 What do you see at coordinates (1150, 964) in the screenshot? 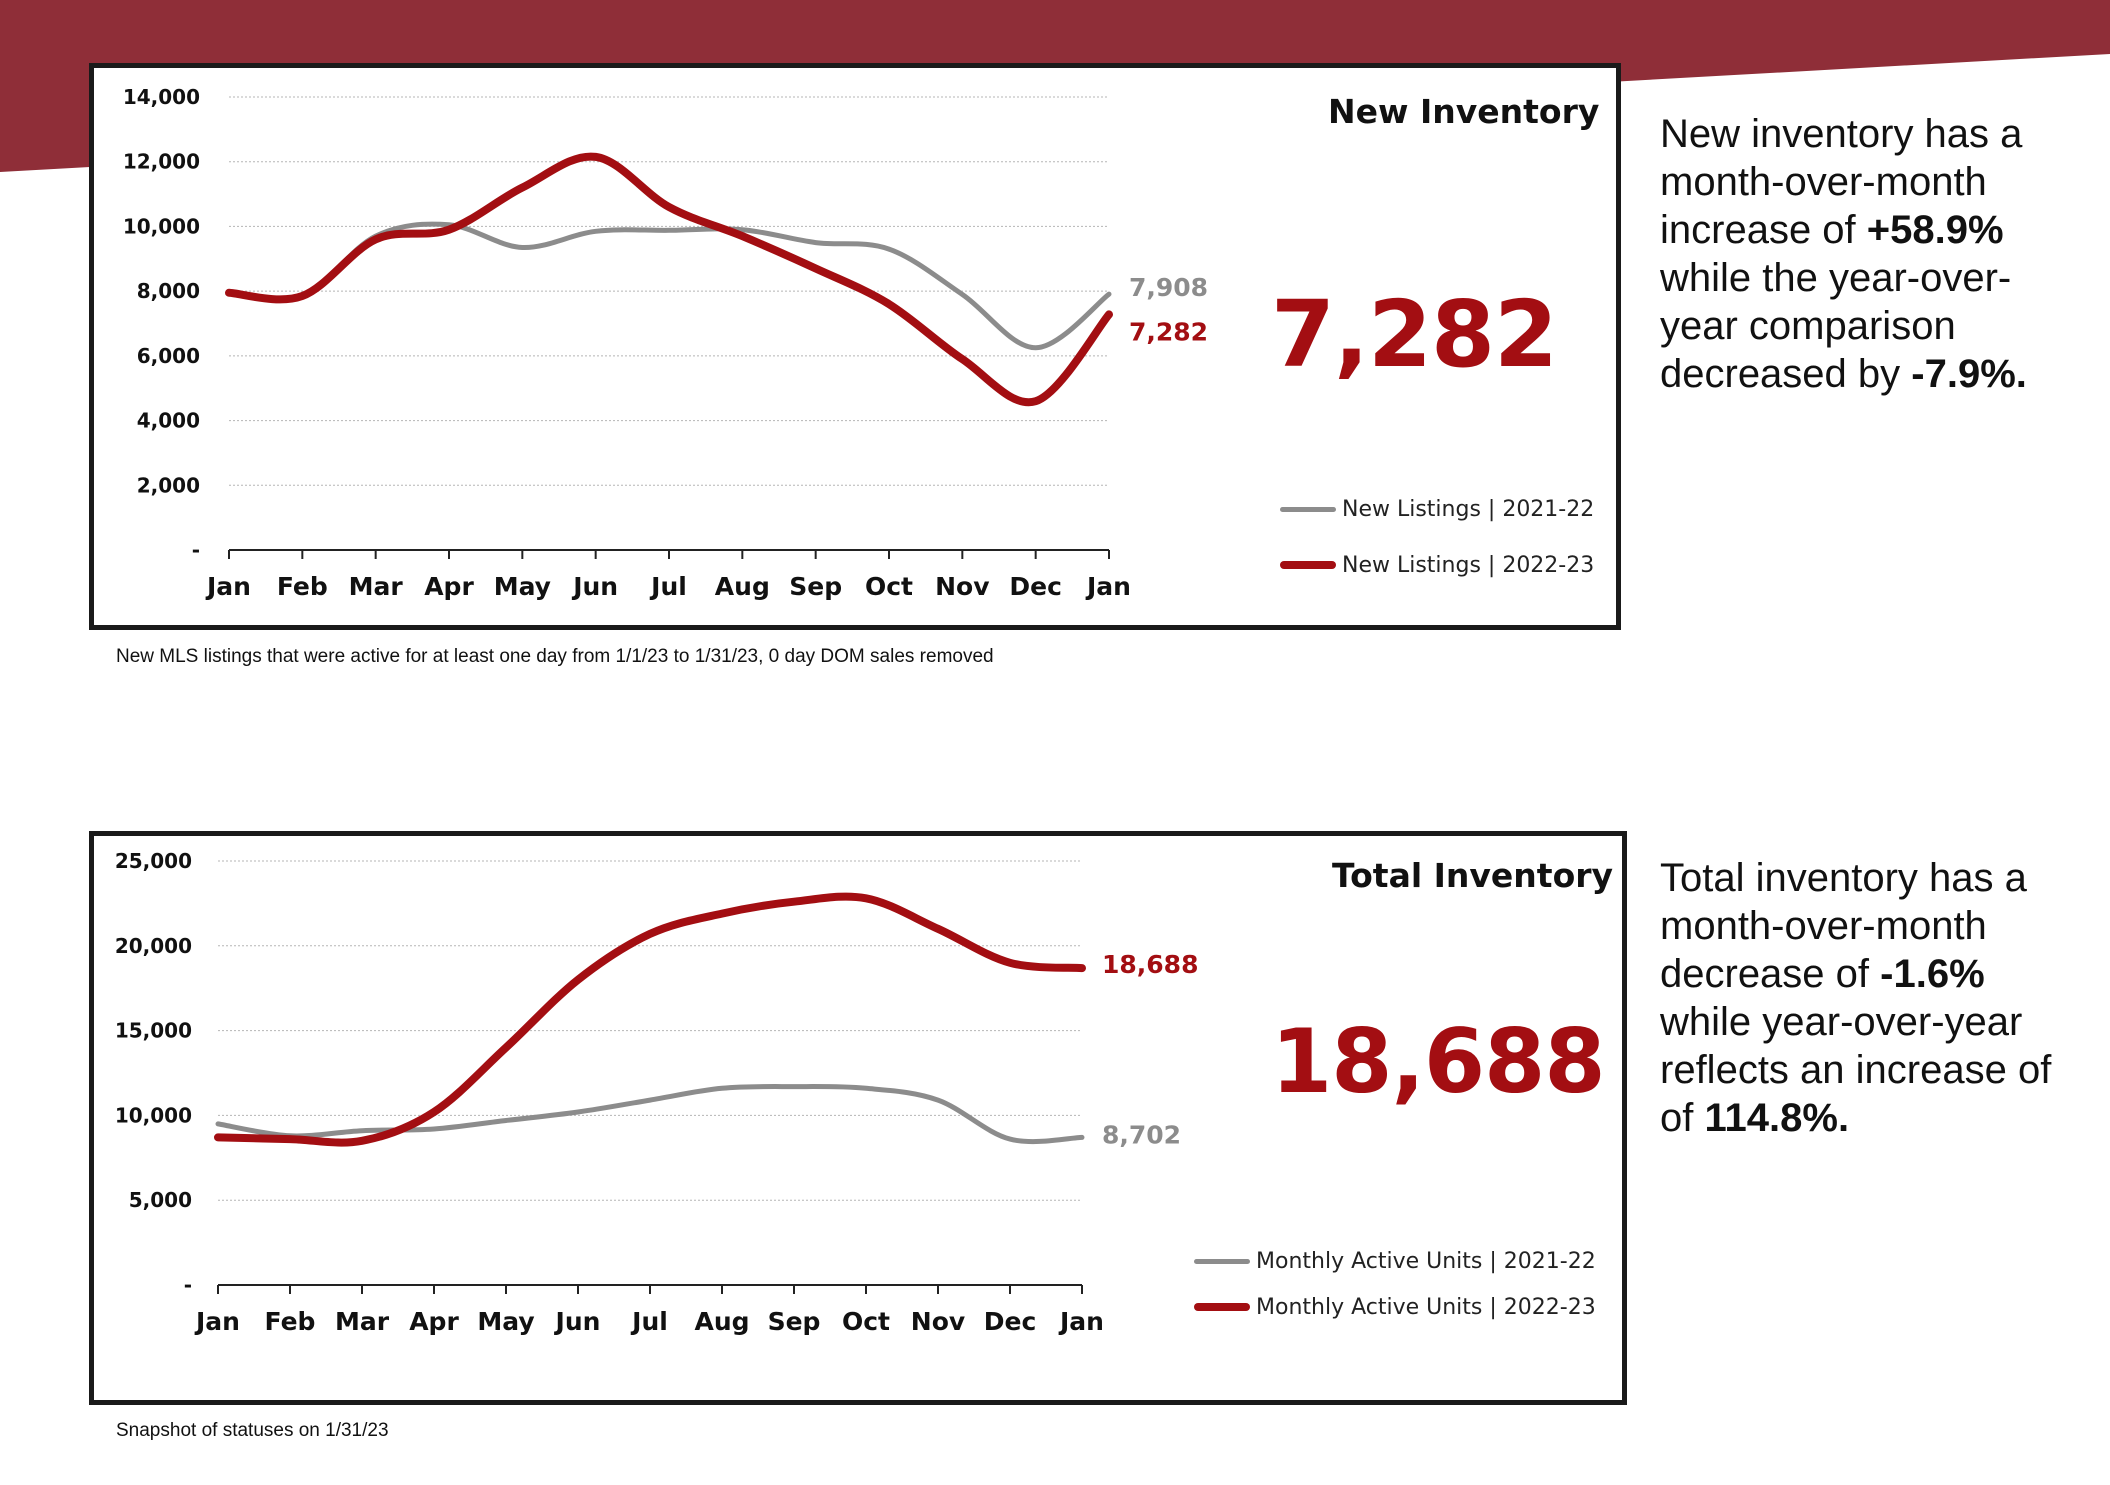
I see `end-value-label: 18,688` at bounding box center [1150, 964].